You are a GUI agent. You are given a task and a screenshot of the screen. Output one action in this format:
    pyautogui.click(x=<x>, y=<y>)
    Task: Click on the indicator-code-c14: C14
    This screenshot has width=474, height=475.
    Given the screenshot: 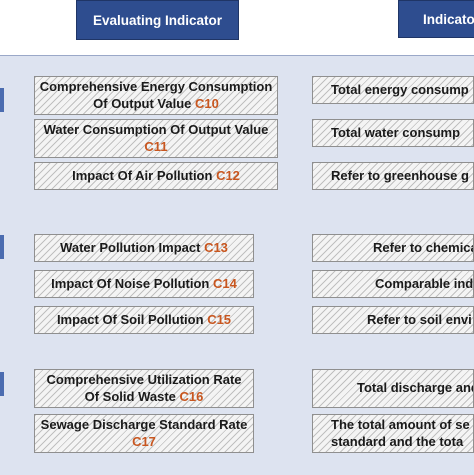 What is the action you would take?
    pyautogui.click(x=224, y=283)
    